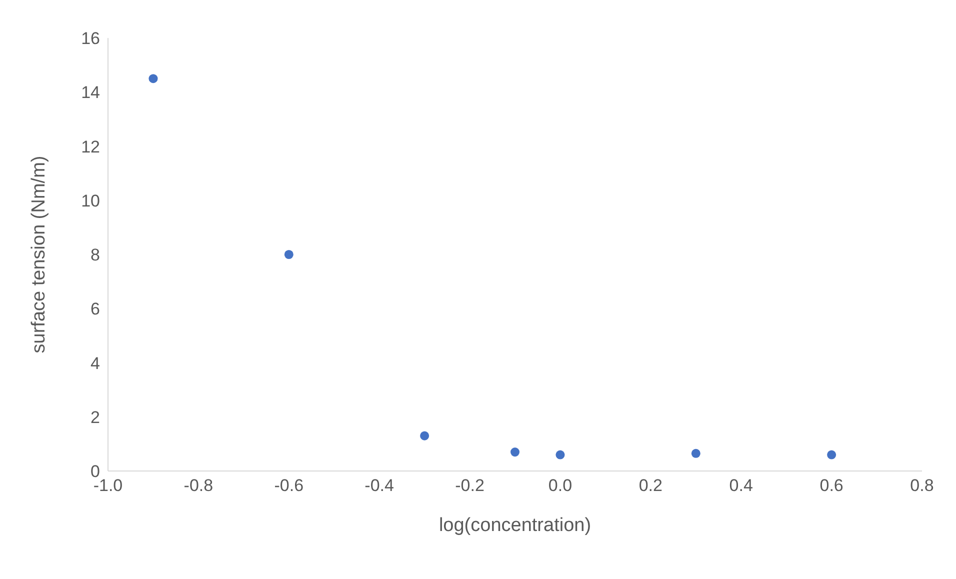  Describe the element at coordinates (515, 525) in the screenshot. I see `x-axis-title: log(concentration)` at that location.